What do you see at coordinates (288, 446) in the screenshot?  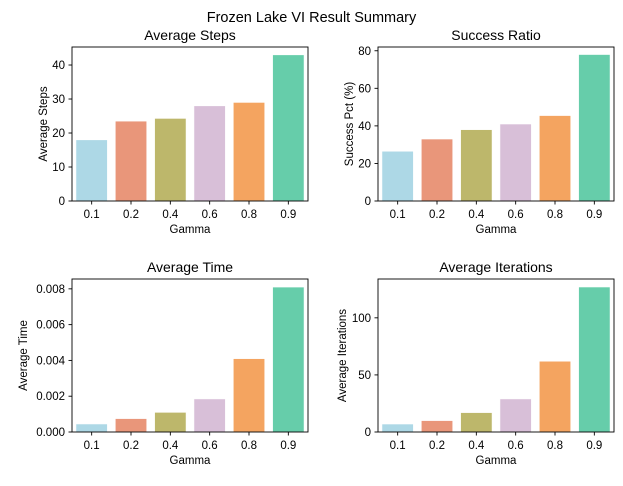 I see `average-time-xtick-label: 0.9` at bounding box center [288, 446].